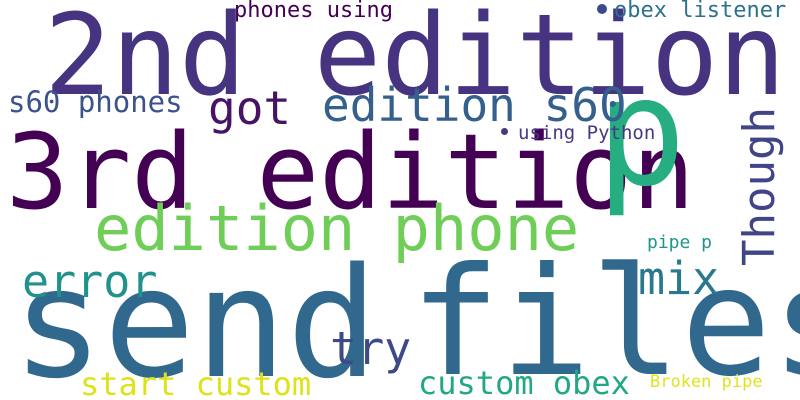  Describe the element at coordinates (474, 105) in the screenshot. I see `word-edition-s60: edition s60` at that location.